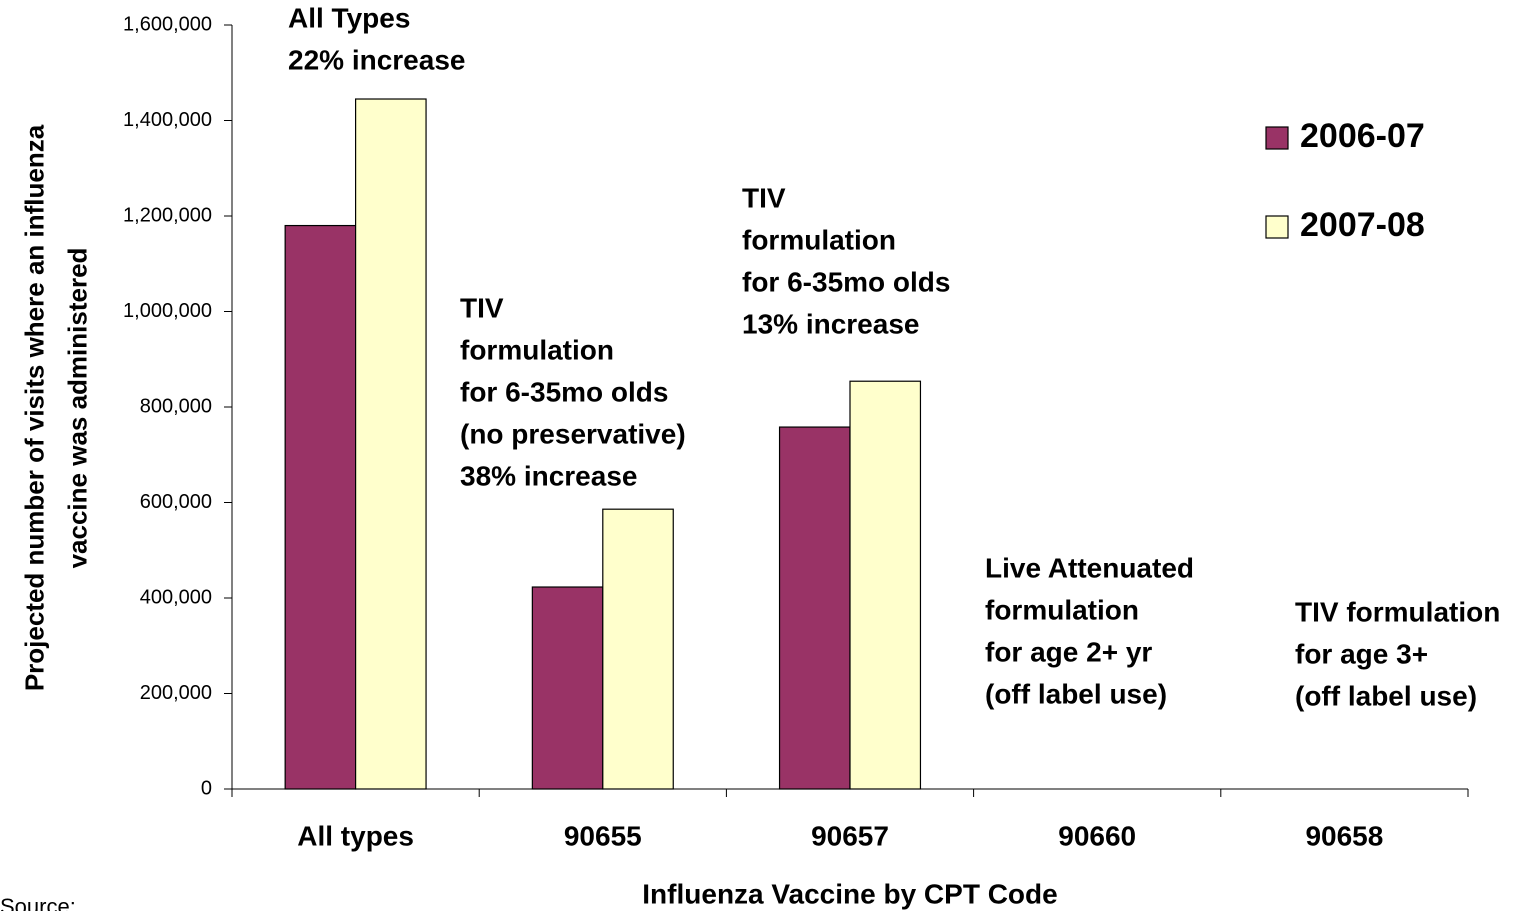 Image resolution: width=1530 pixels, height=911 pixels. What do you see at coordinates (176, 693) in the screenshot?
I see `y-tick-label: 200,000` at bounding box center [176, 693].